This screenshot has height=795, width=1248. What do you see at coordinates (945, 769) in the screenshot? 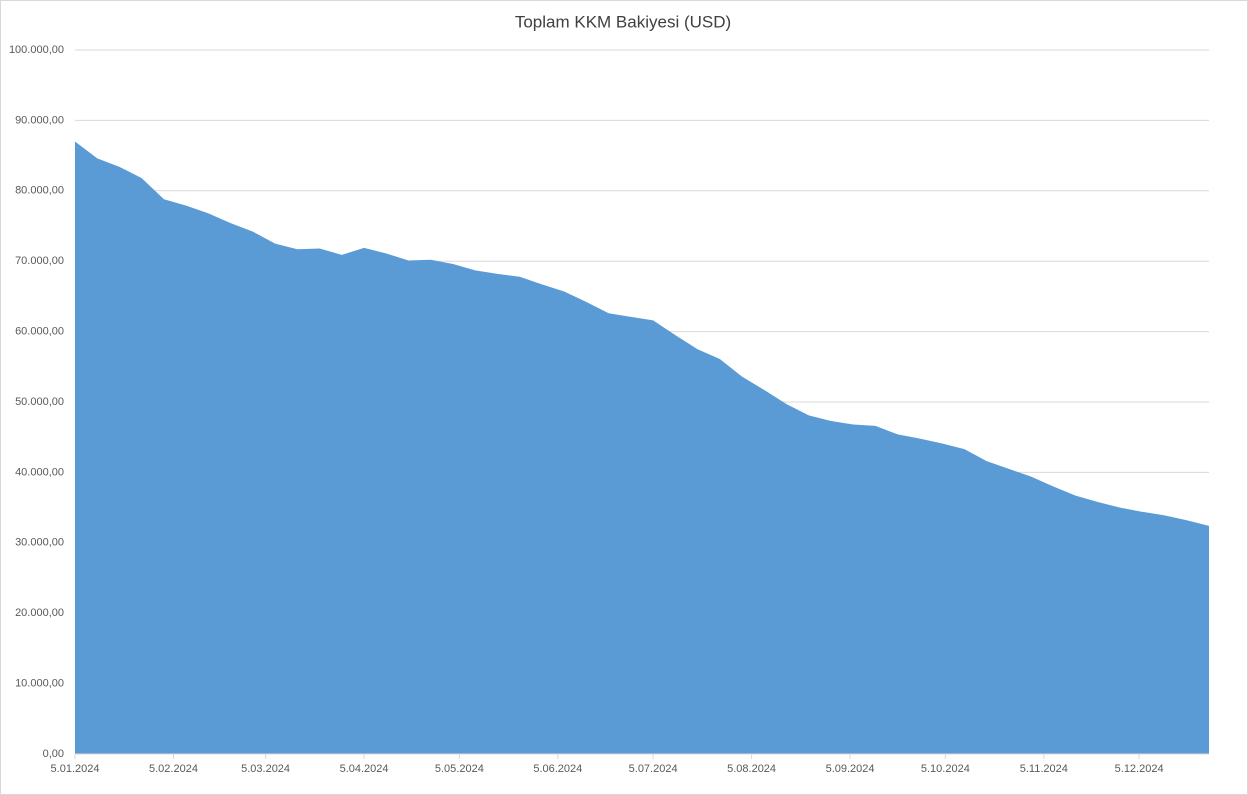
I see `x-tick-label: 5.10.2024` at bounding box center [945, 769].